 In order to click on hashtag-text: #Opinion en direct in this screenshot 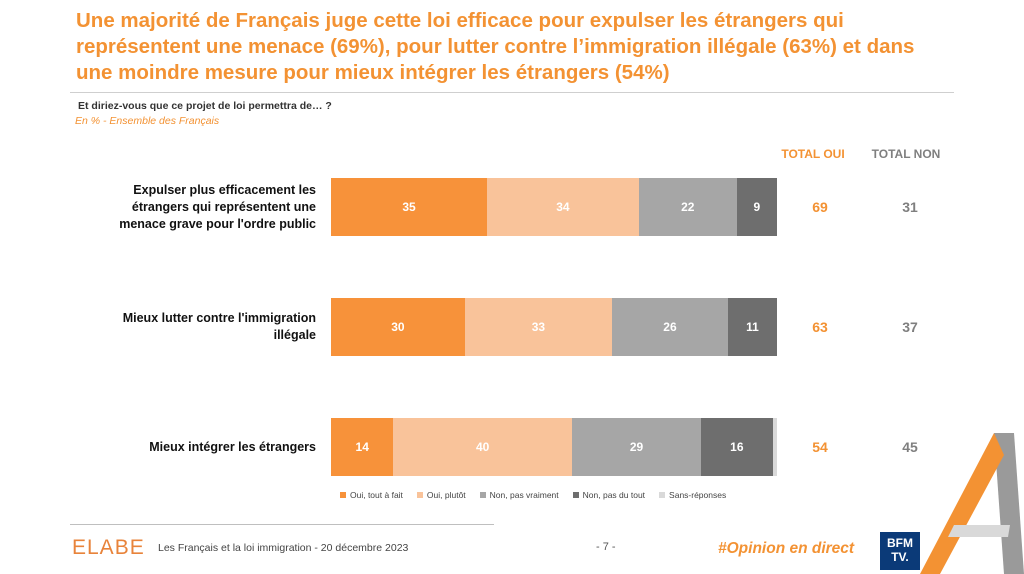, I will do `click(786, 548)`.